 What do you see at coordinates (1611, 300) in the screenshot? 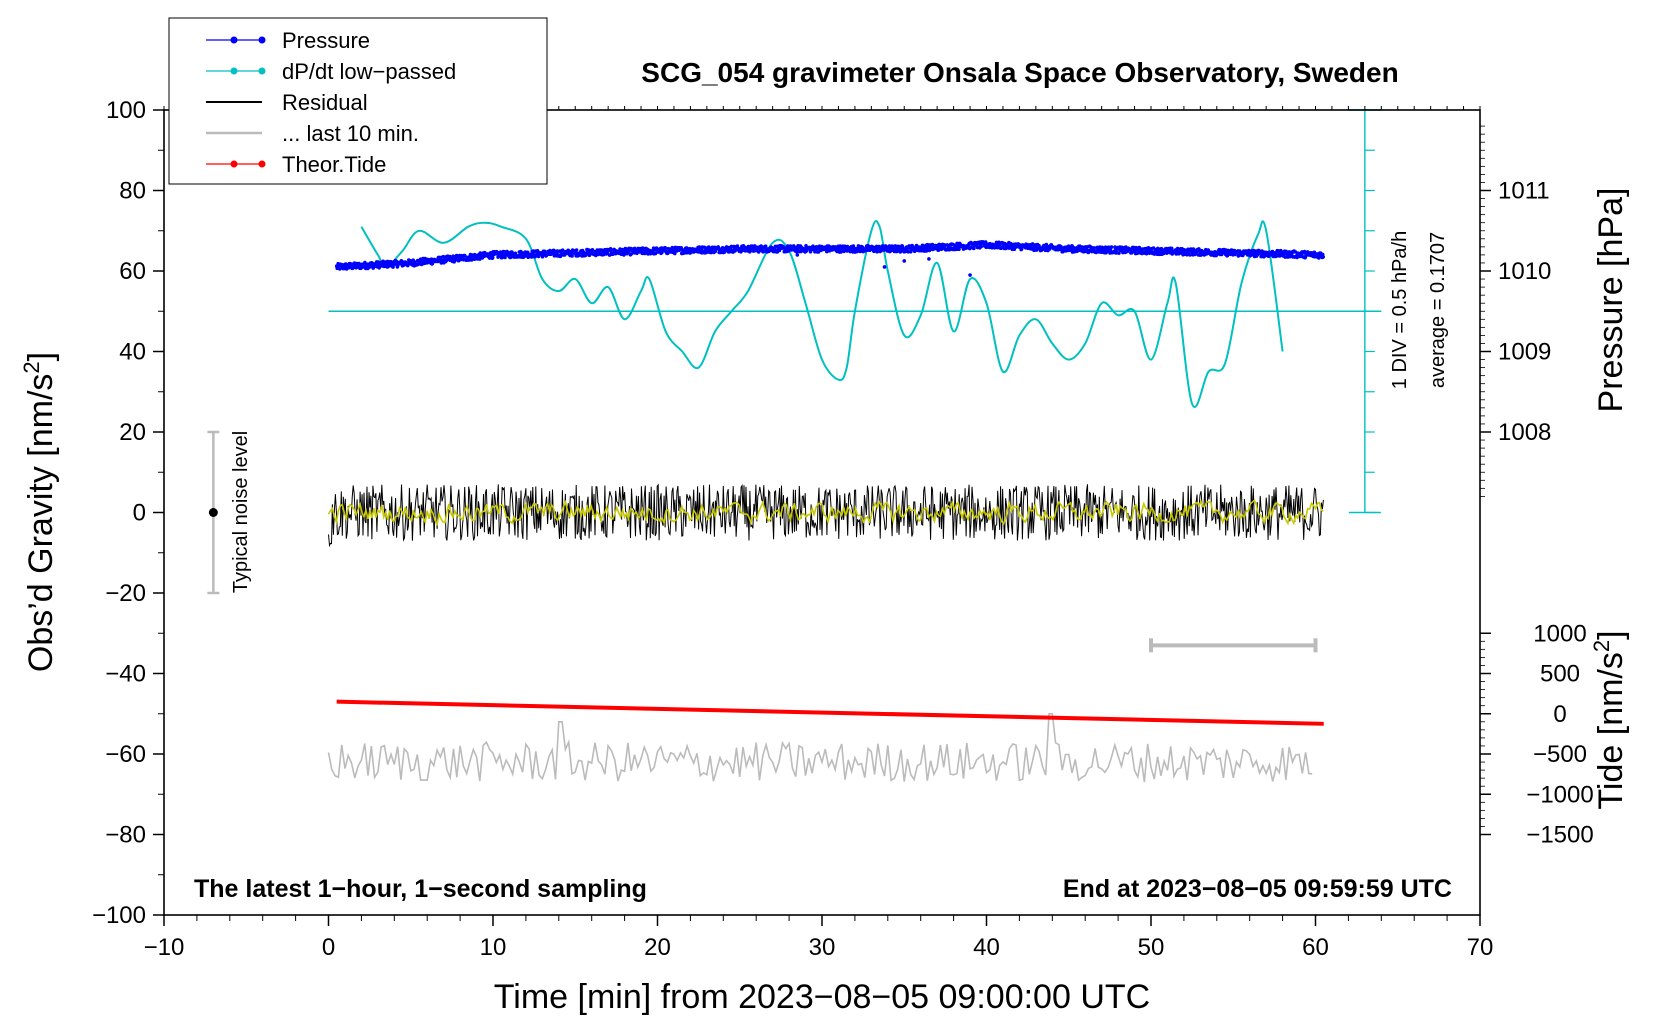
I see `y-axis-title-pressure: Pressure [hPa]` at bounding box center [1611, 300].